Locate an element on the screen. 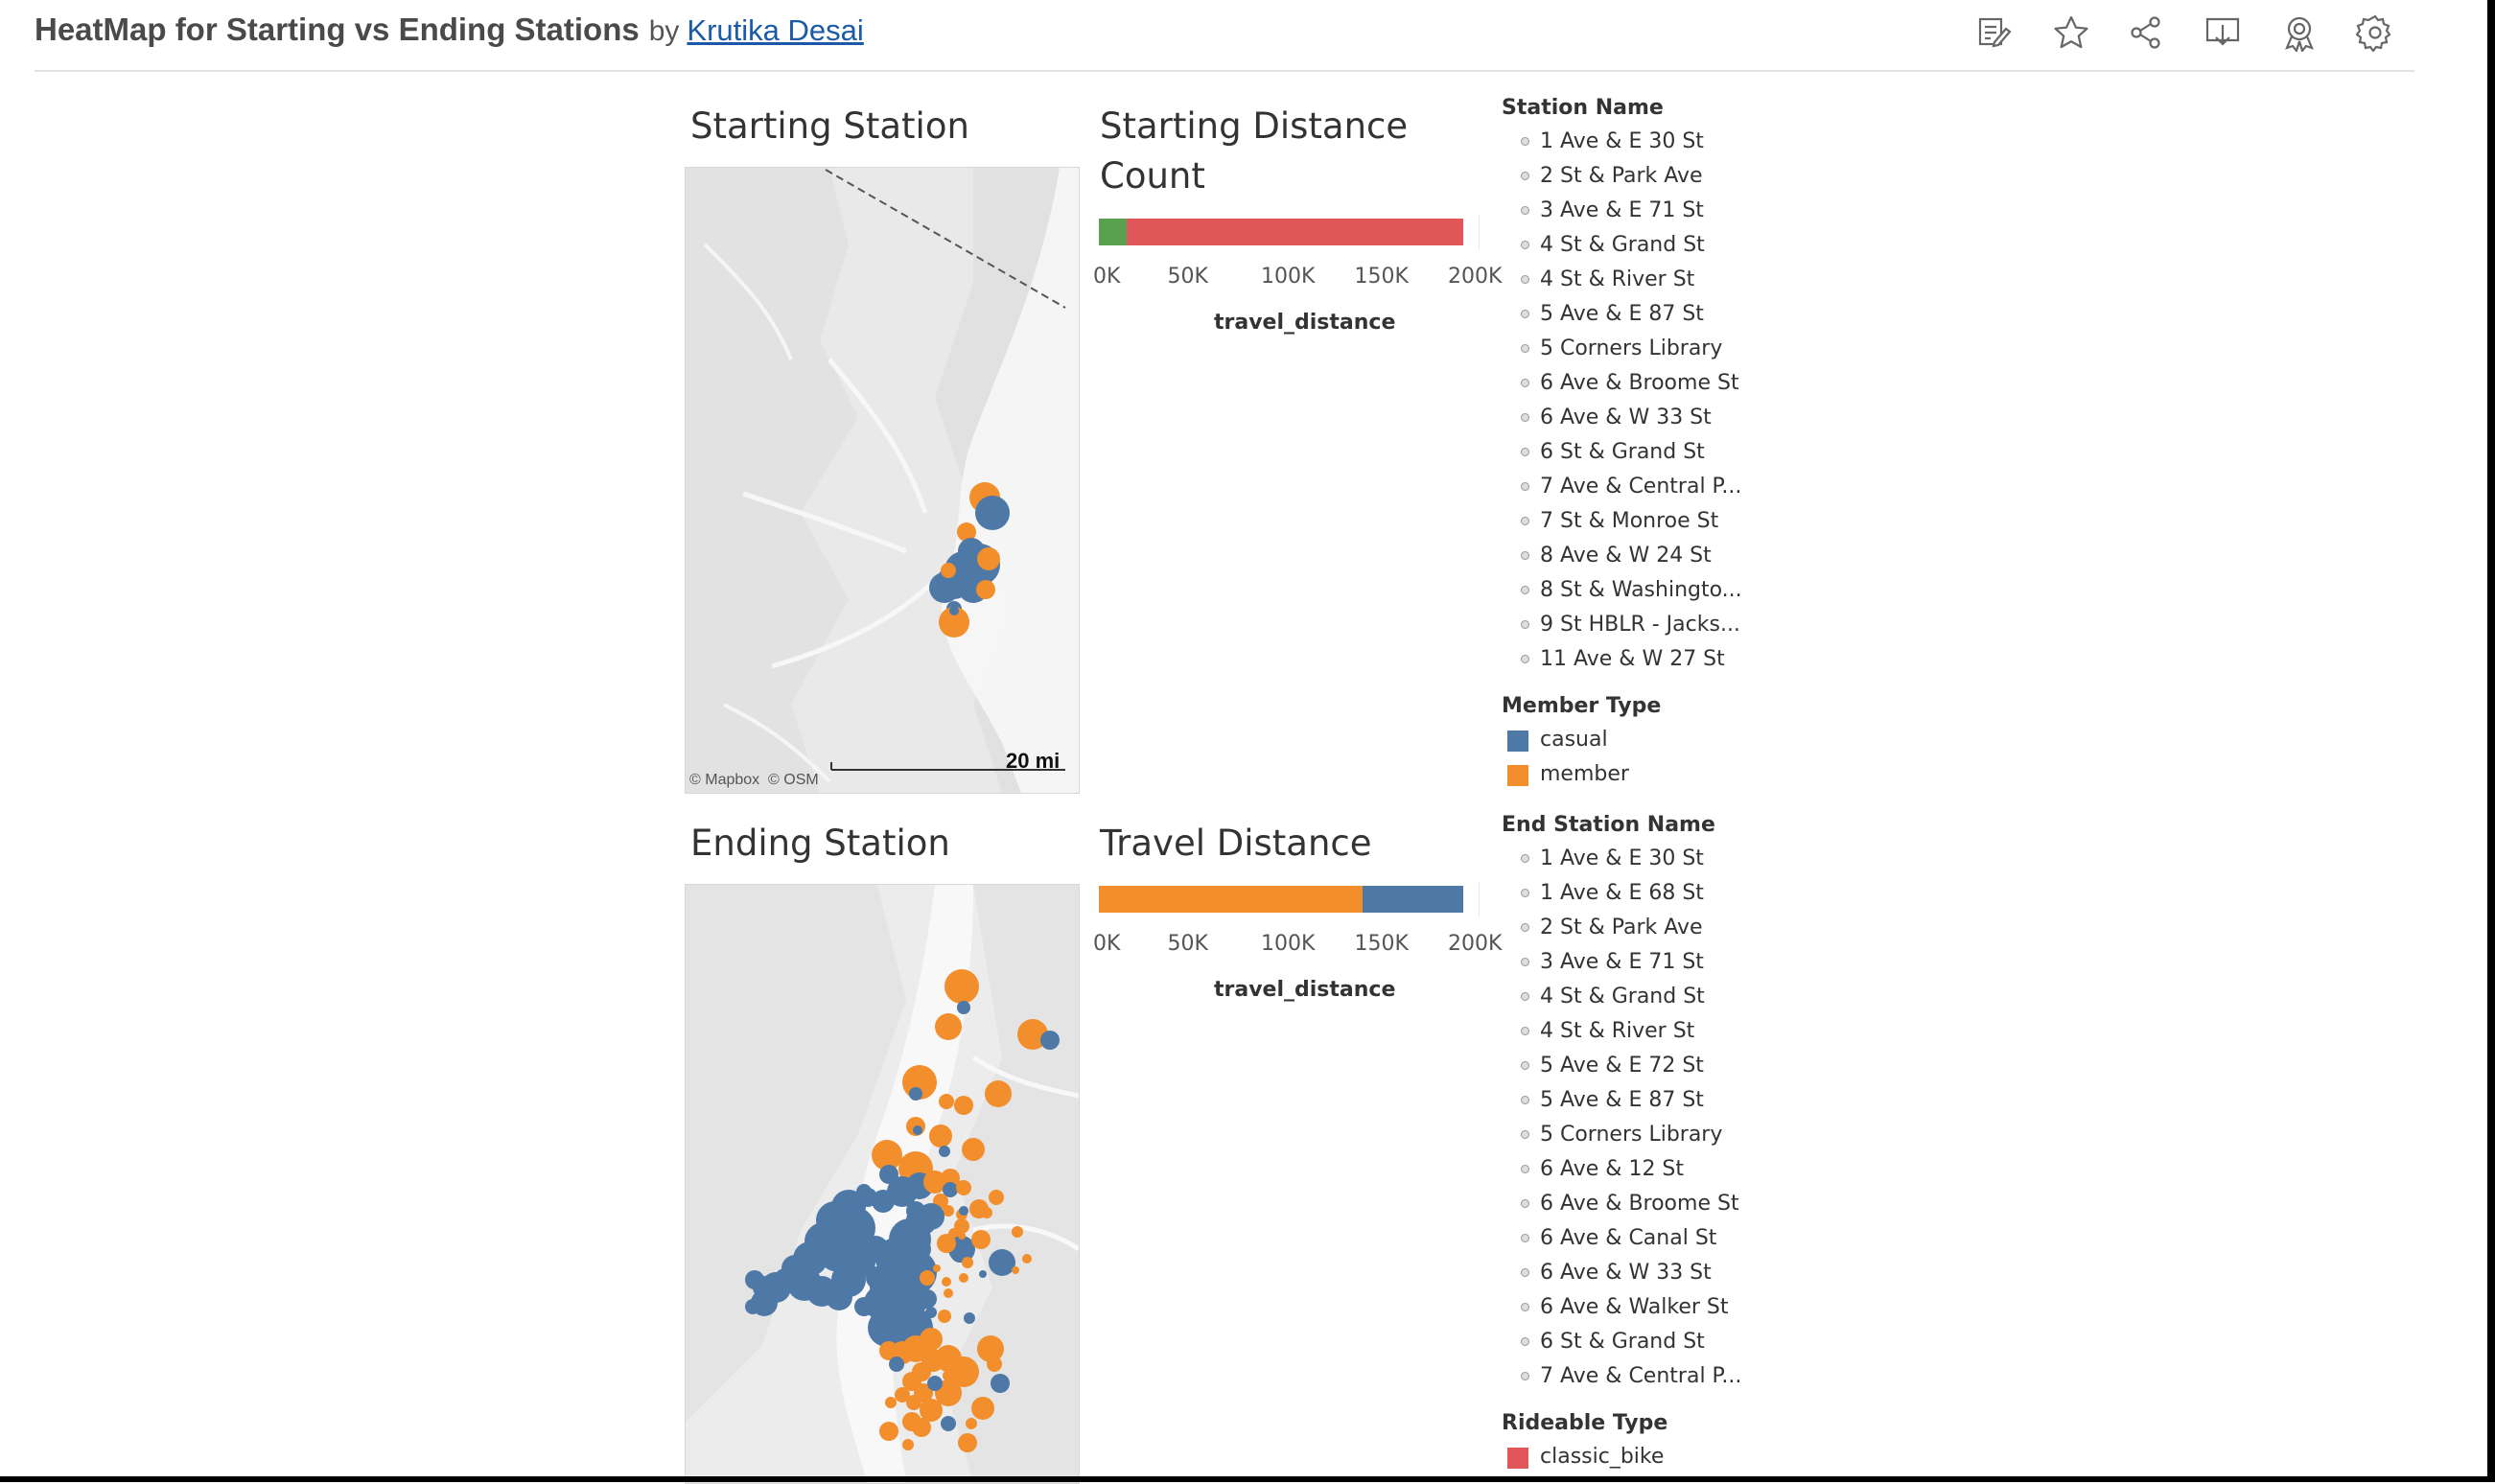 The width and height of the screenshot is (2495, 1484). member-type-legend: casual member is located at coordinates (1565, 757).